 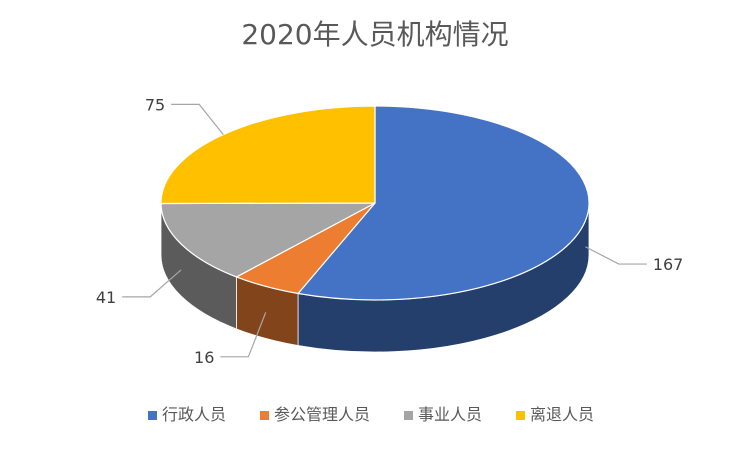 I want to click on legend-label: 离退人员, so click(x=562, y=414).